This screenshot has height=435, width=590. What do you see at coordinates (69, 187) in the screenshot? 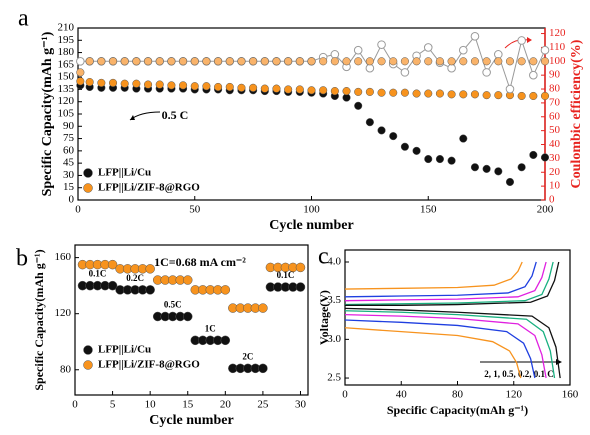
I see `y-tick-label: 15` at bounding box center [69, 187].